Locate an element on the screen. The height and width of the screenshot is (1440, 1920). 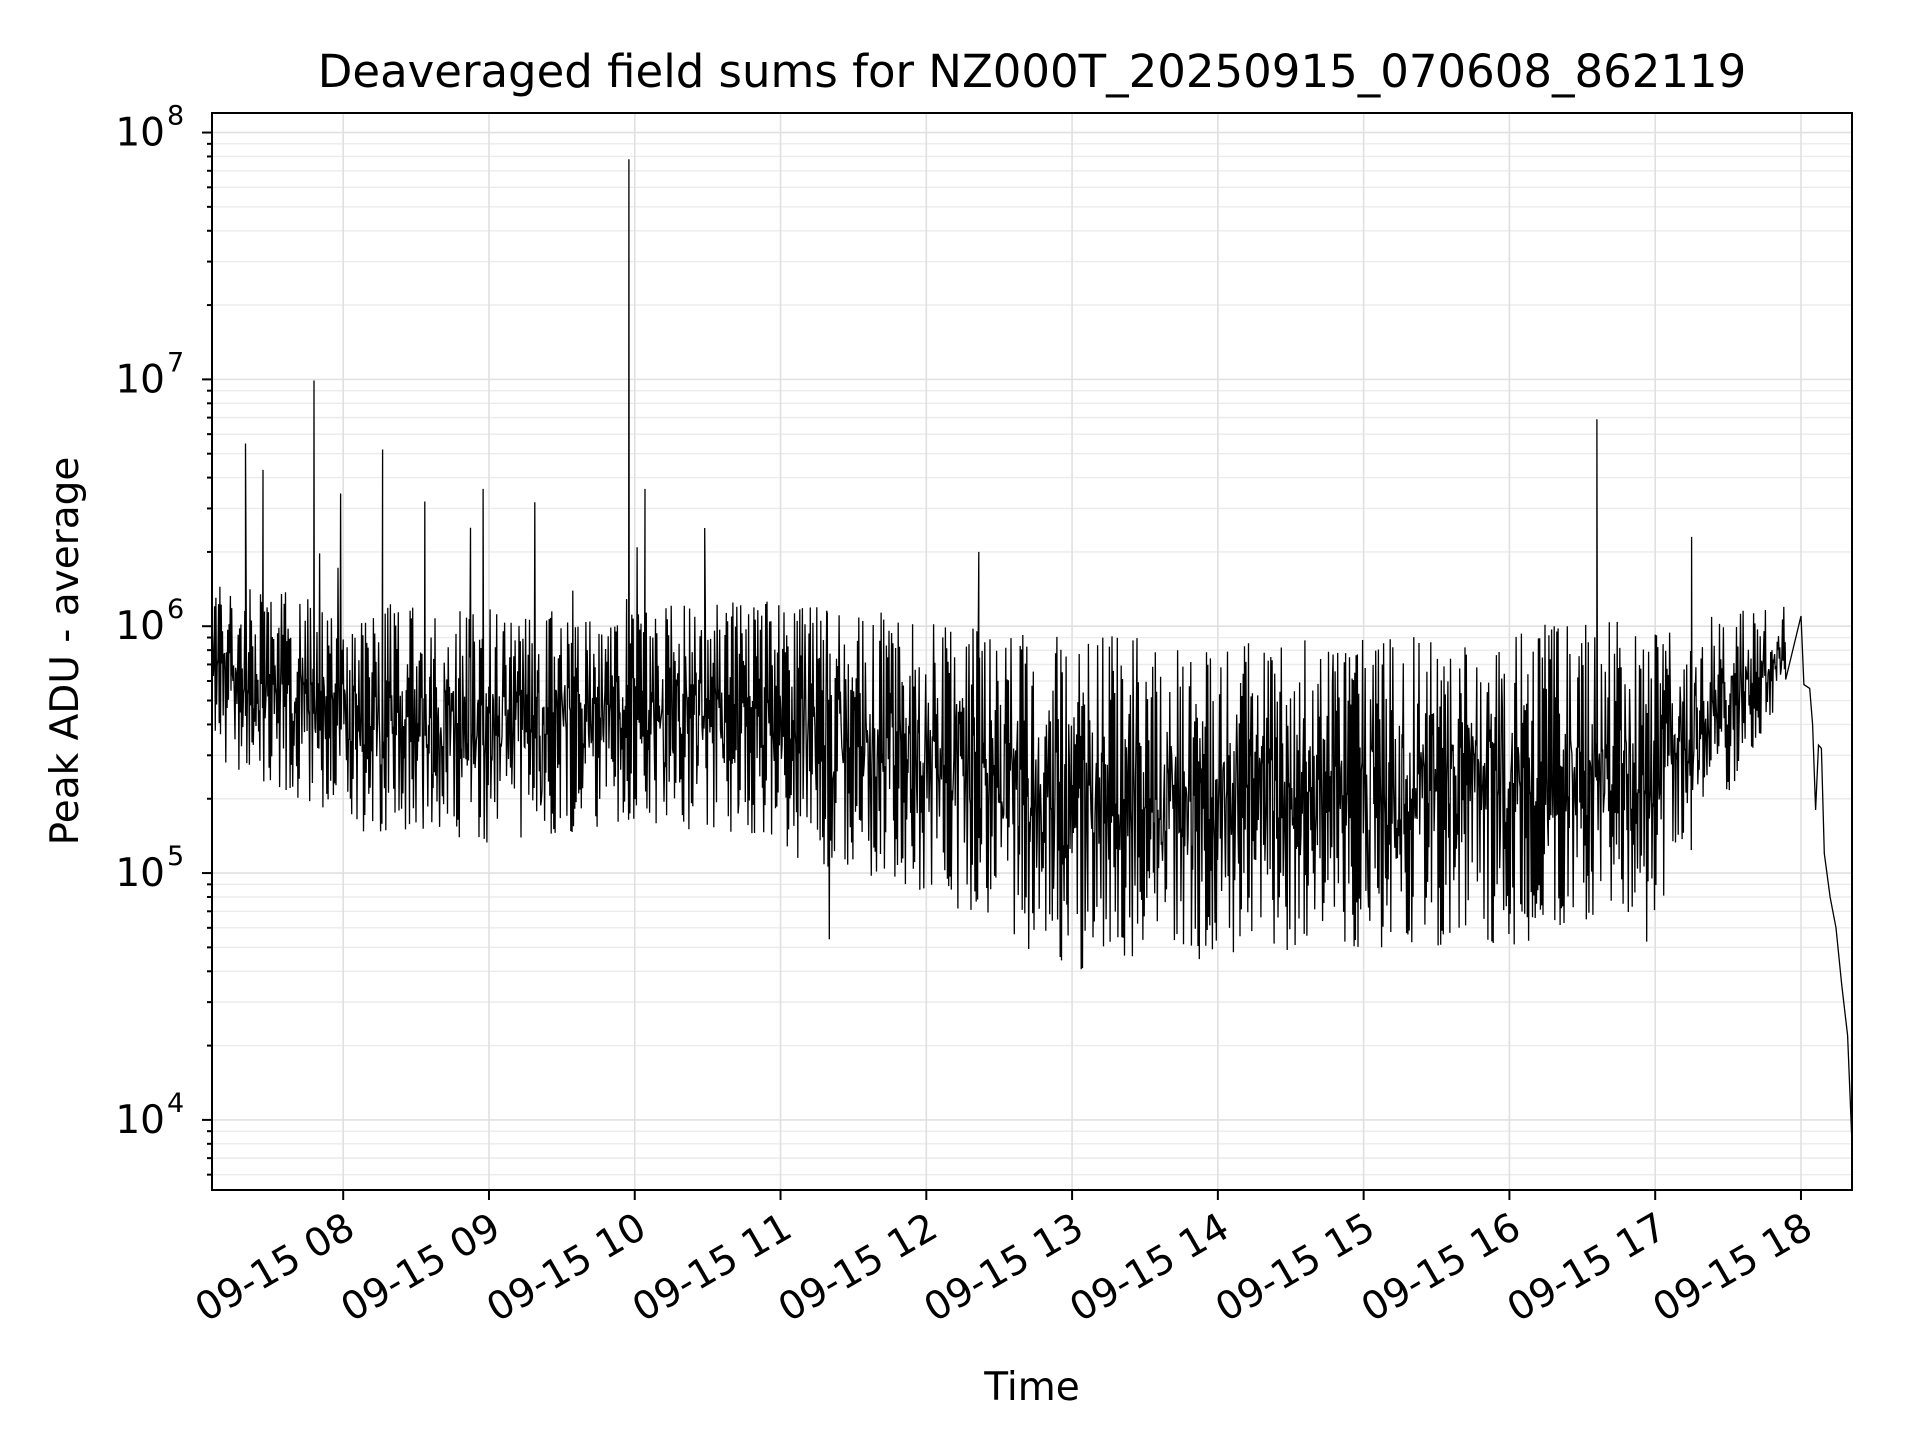
y-tick-exponent: 7 is located at coordinates (175, 362).